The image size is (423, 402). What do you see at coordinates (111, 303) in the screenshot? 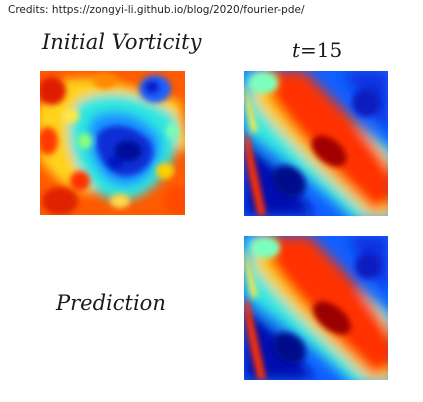
I see `prediction-label: Prediction` at bounding box center [111, 303].